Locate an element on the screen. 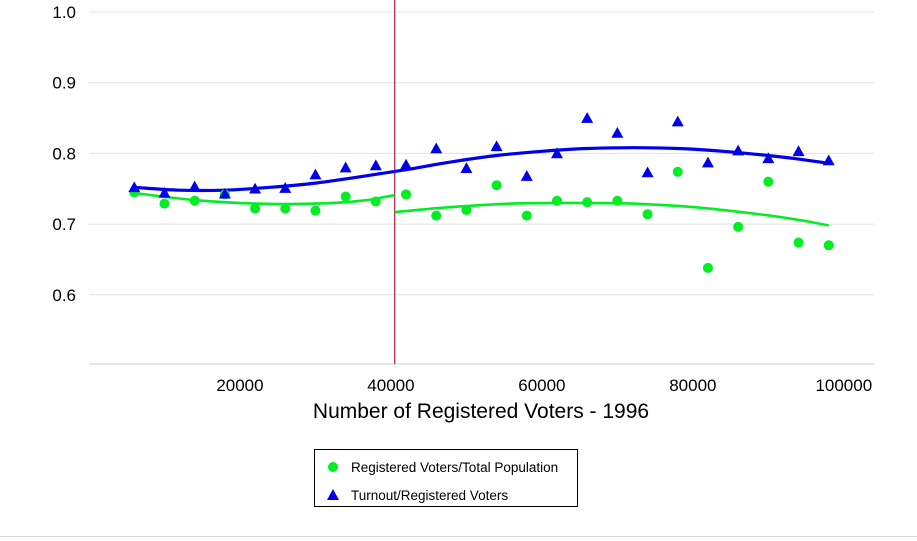 This screenshot has height=541, width=917. x-tick-label: 100000 is located at coordinates (843, 385).